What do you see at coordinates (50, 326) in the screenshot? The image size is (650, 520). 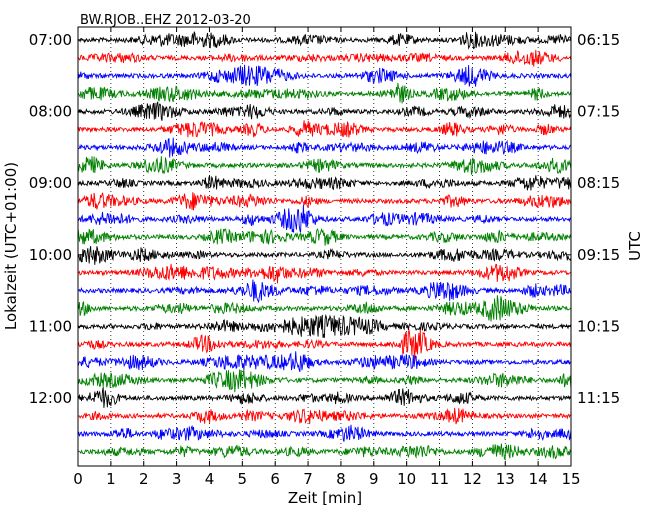 I see `left-tick-label-11:00: 11:00` at bounding box center [50, 326].